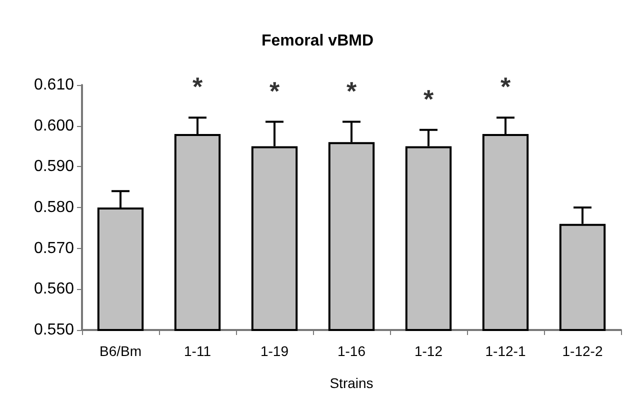  Describe the element at coordinates (274, 351) in the screenshot. I see `x-tick-label: 1-19` at that location.